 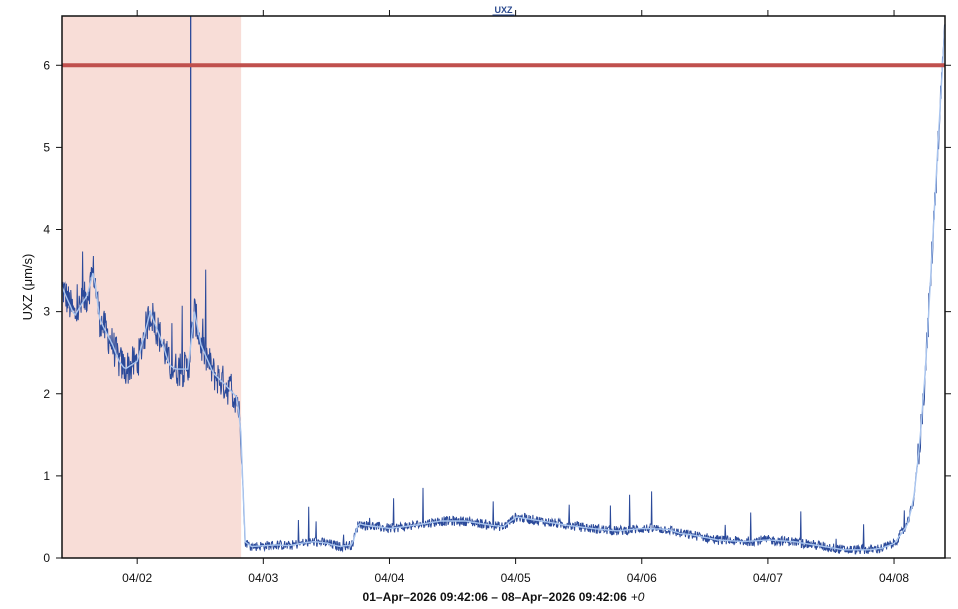 I want to click on x-tick-label: 04/03, so click(x=263, y=578).